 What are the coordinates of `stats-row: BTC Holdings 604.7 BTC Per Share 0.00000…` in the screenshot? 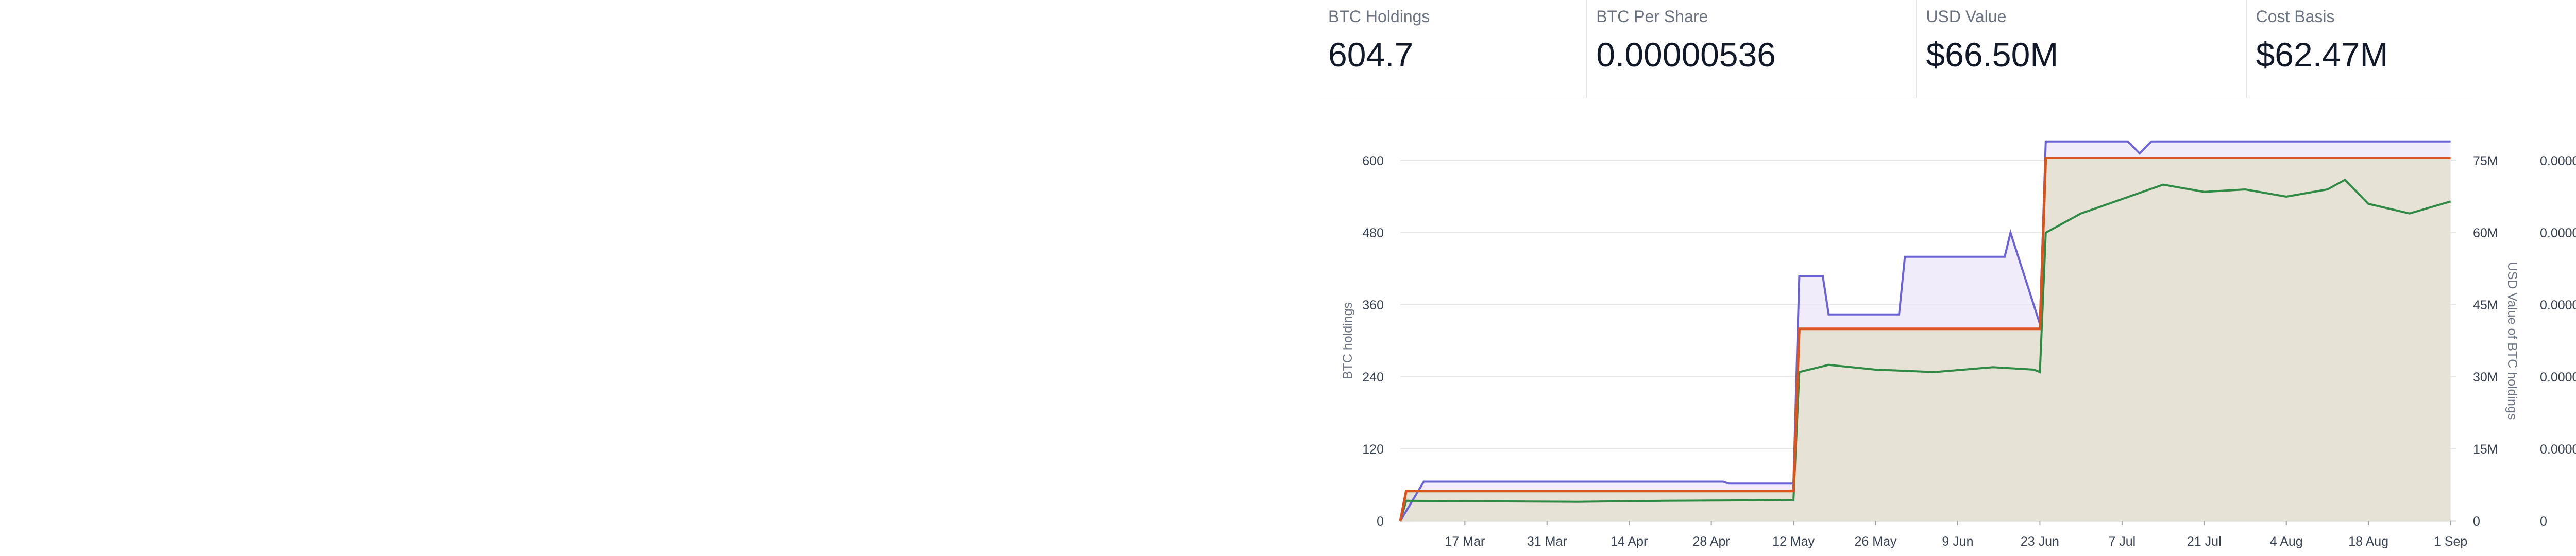 It's located at (1896, 49).